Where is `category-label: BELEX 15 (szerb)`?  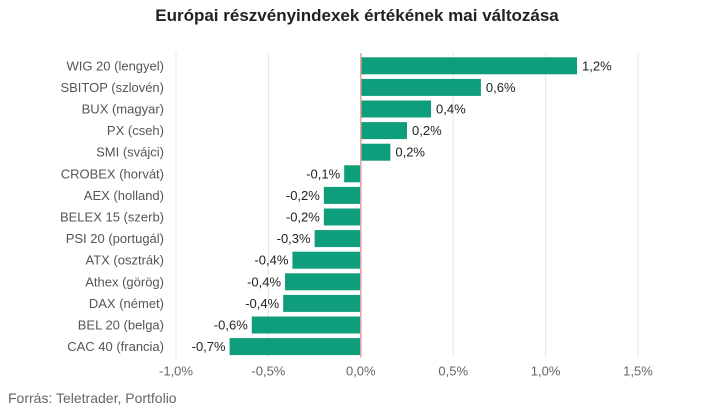
category-label: BELEX 15 (szerb) is located at coordinates (112, 217).